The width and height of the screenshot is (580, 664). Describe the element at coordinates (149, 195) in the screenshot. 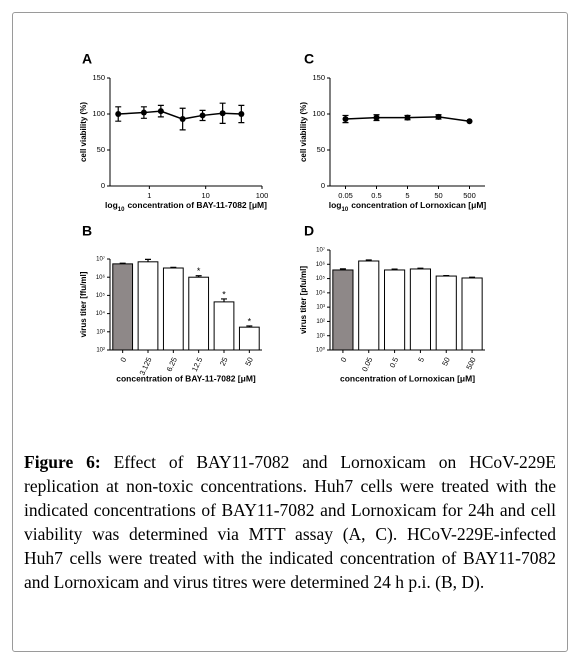

I see `x-tick-label: 1` at that location.